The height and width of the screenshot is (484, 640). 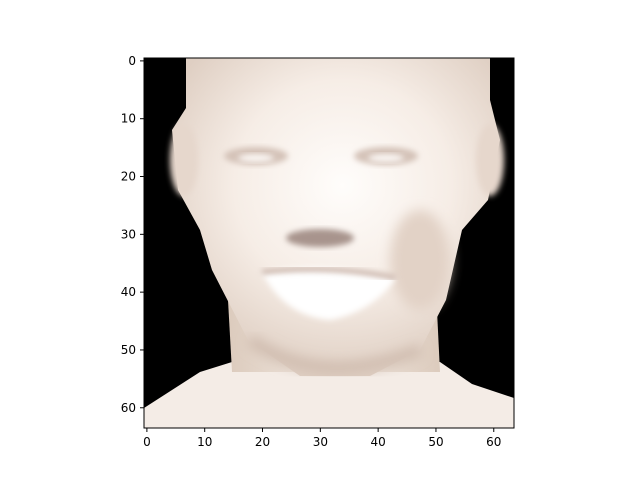 What do you see at coordinates (128, 350) in the screenshot?
I see `y-tick-label: 50` at bounding box center [128, 350].